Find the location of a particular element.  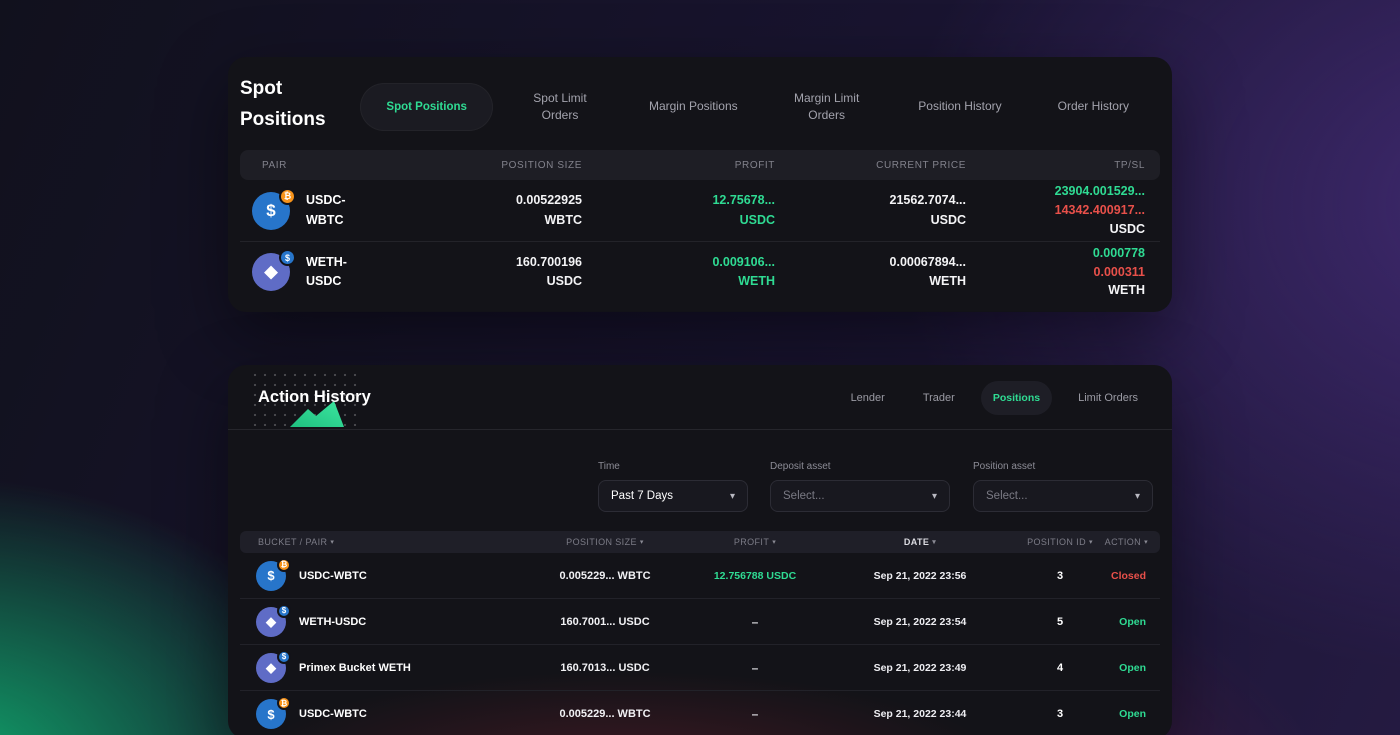

tab-label: Order History is located at coordinates (1093, 106).